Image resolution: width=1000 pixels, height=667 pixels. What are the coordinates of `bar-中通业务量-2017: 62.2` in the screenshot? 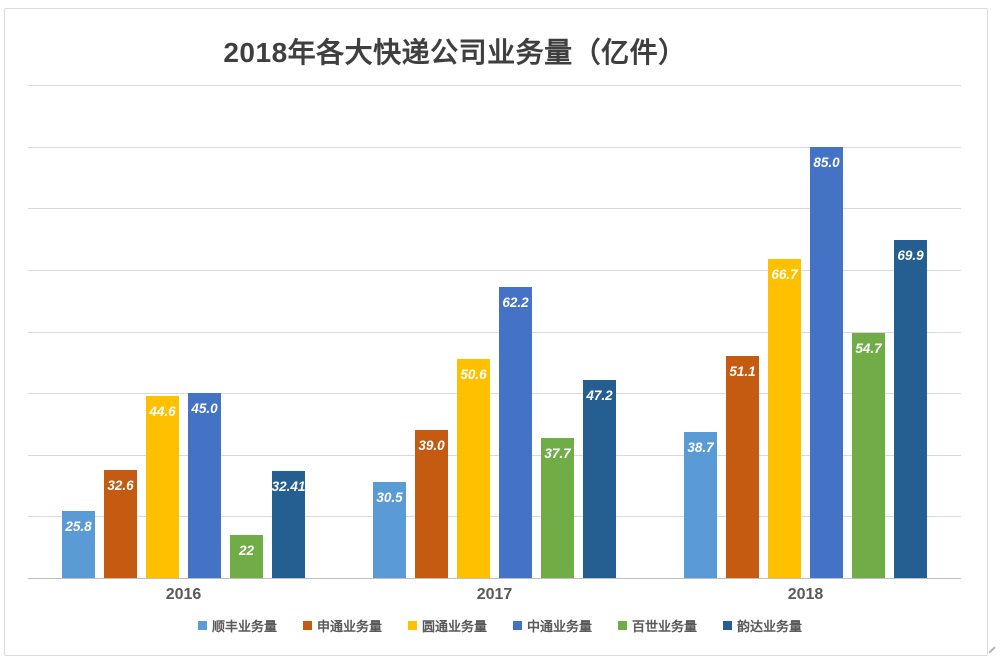 It's located at (515, 432).